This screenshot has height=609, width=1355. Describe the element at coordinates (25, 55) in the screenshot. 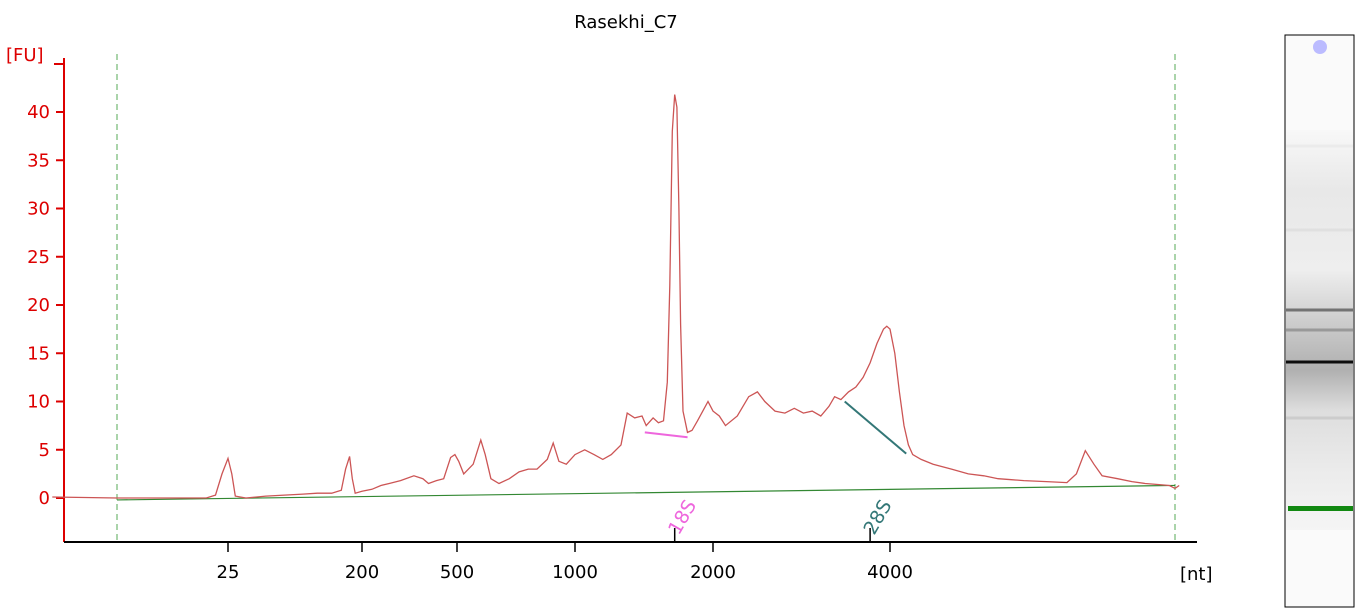

I see `y-axis-label: [FU]` at that location.